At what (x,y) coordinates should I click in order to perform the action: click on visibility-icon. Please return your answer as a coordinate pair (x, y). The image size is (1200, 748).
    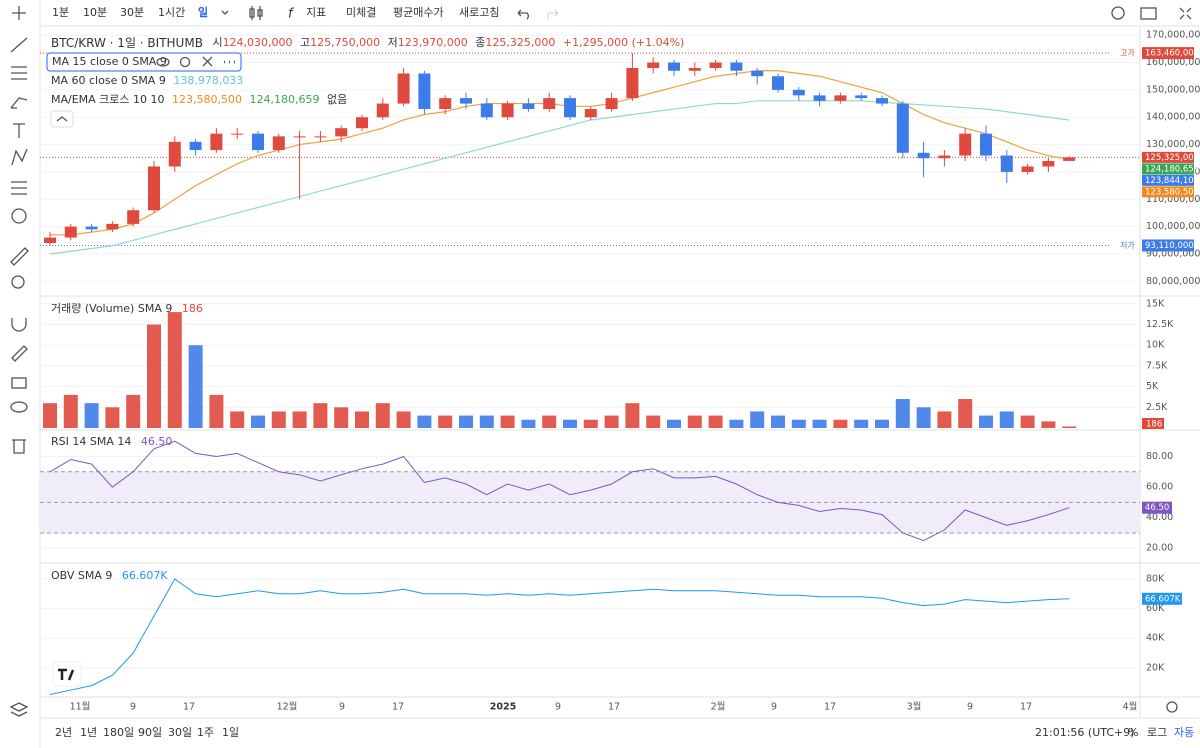
    Looking at the image, I should click on (19, 407).